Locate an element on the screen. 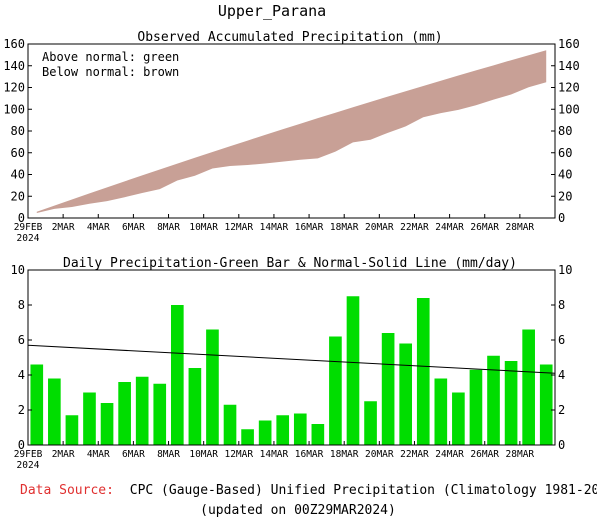  legend-below-normal: Below normal: brown is located at coordinates (110, 72).